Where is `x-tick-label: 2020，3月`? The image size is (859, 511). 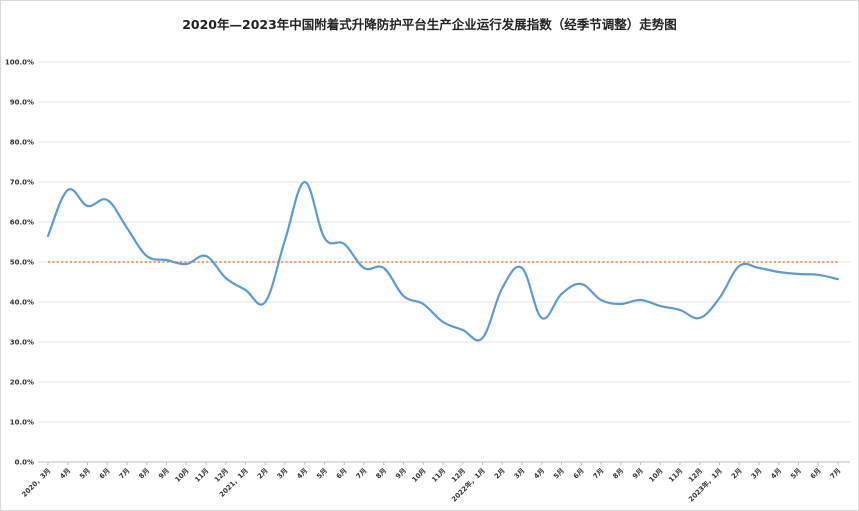 x-tick-label: 2020，3月 is located at coordinates (36, 483).